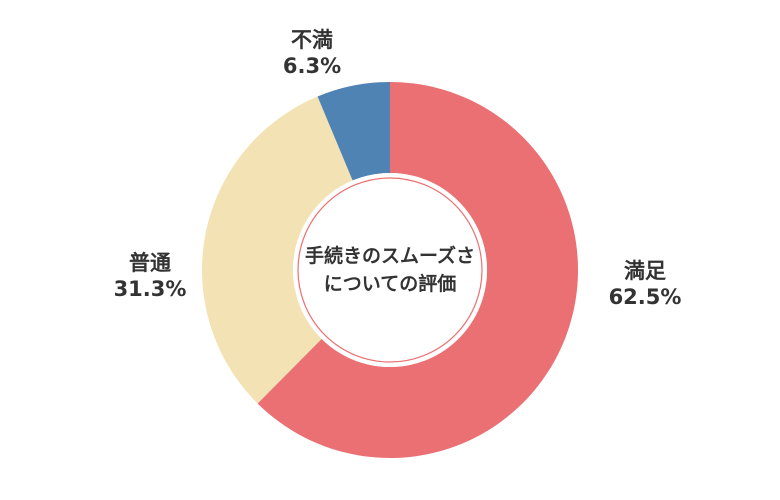 This screenshot has height=500, width=780. I want to click on slice-neutral, so click(277, 250).